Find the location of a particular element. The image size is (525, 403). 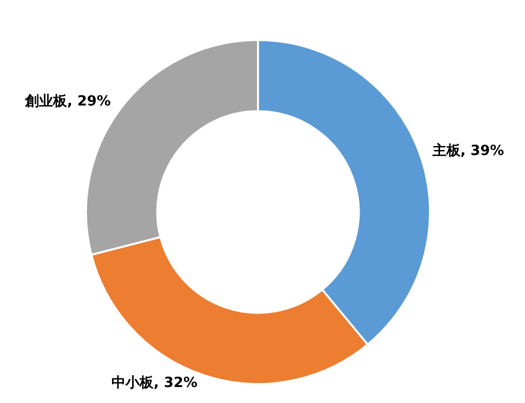

slice-label: 中小板, 32% is located at coordinates (155, 383).